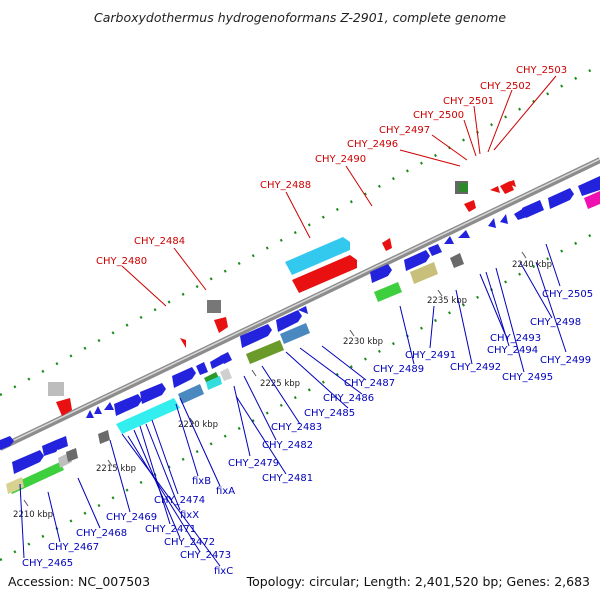 The image size is (600, 600). Describe the element at coordinates (404, 130) in the screenshot. I see `gene-label-chy-2497: CHY_2497` at that location.